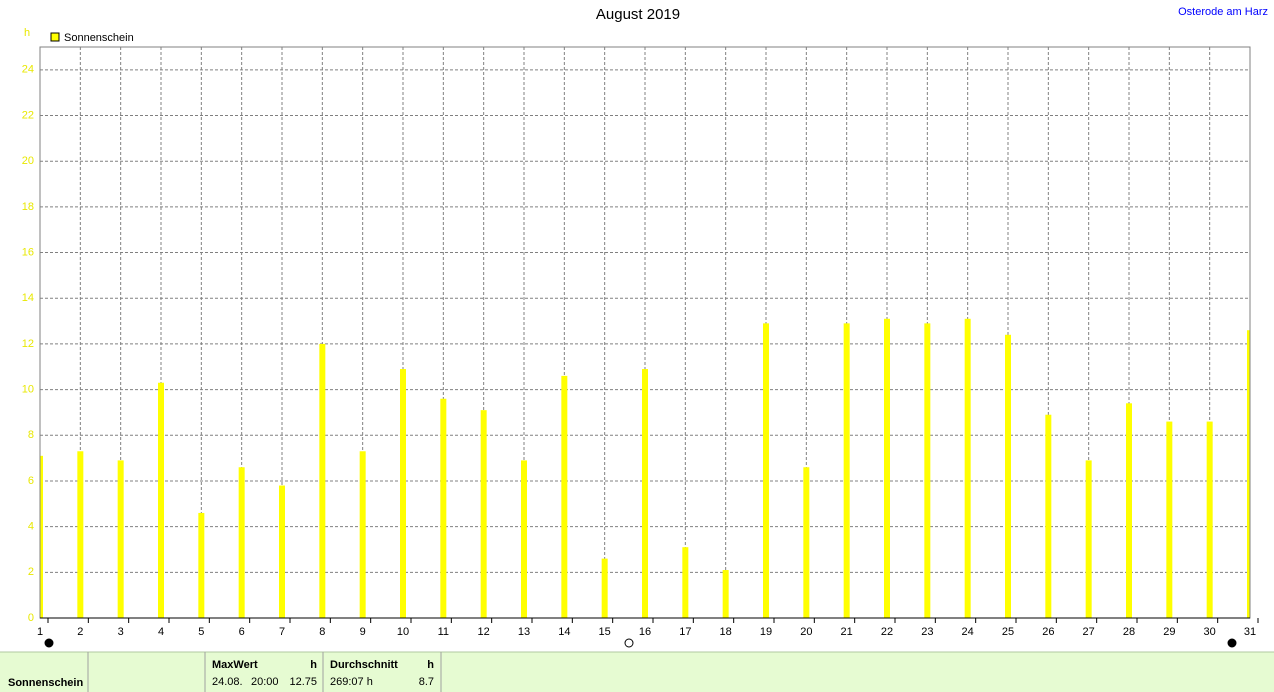 The image size is (1274, 692). Describe the element at coordinates (564, 632) in the screenshot. I see `x-tick-label: 14` at that location.